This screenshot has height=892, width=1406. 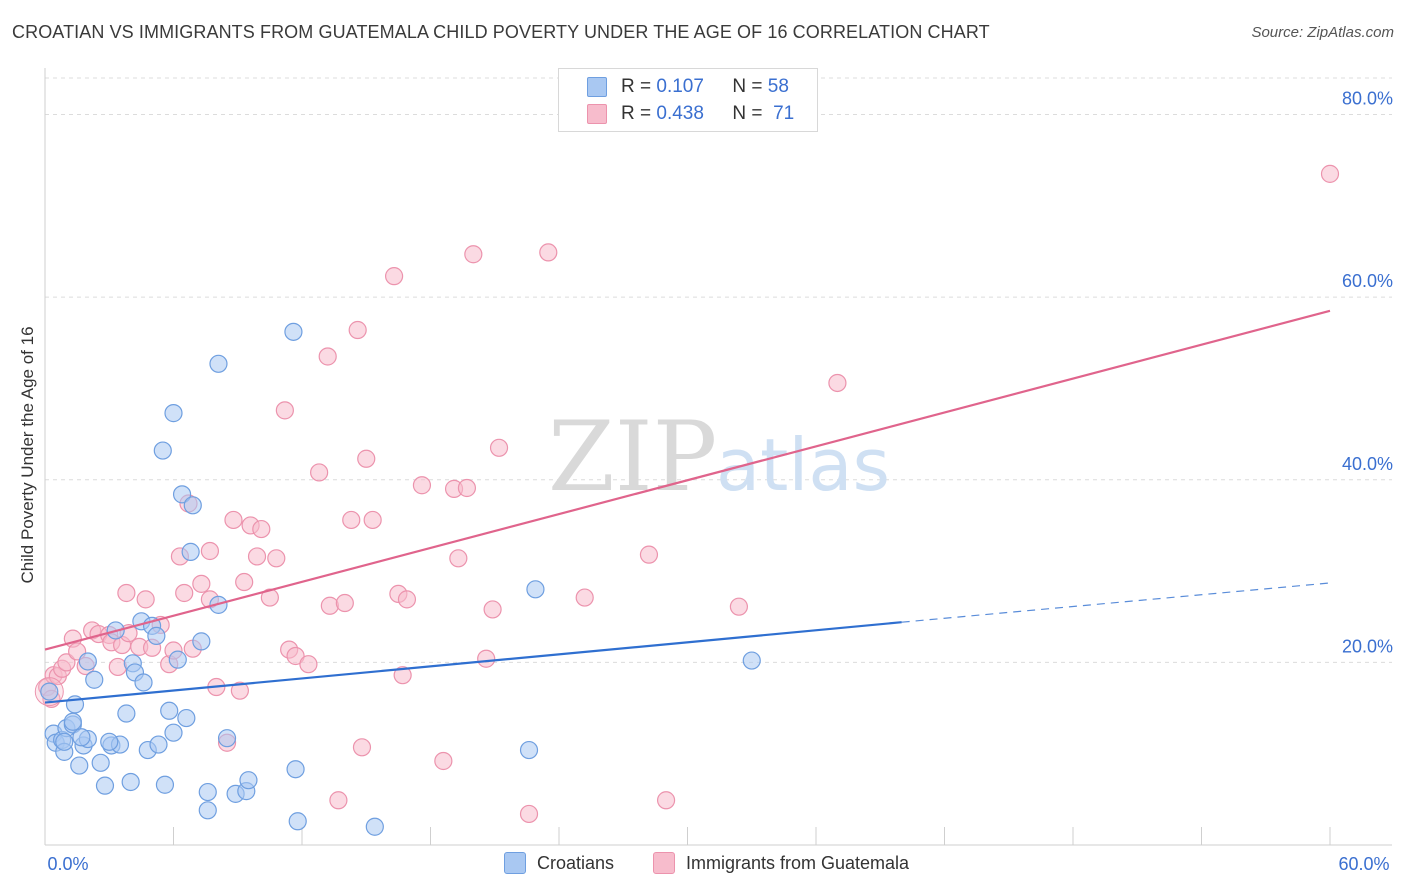 I want to click on legend-row-croatians: R = 0.107 N = 58, so click(x=688, y=87).